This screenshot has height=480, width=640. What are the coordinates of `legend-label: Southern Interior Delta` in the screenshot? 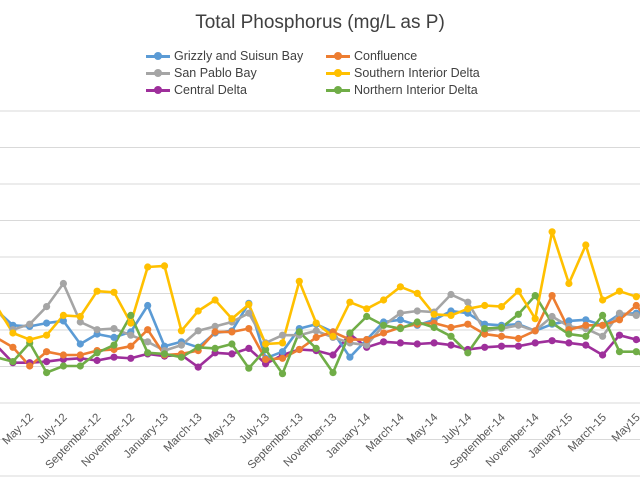 It's located at (417, 73).